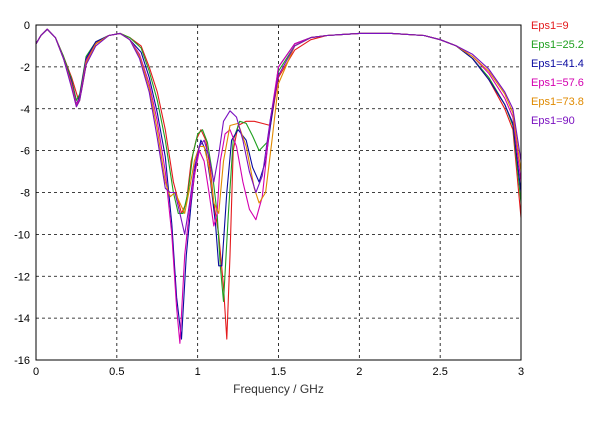  Describe the element at coordinates (557, 102) in the screenshot. I see `legend-entry-5: Eps1=73.8` at that location.